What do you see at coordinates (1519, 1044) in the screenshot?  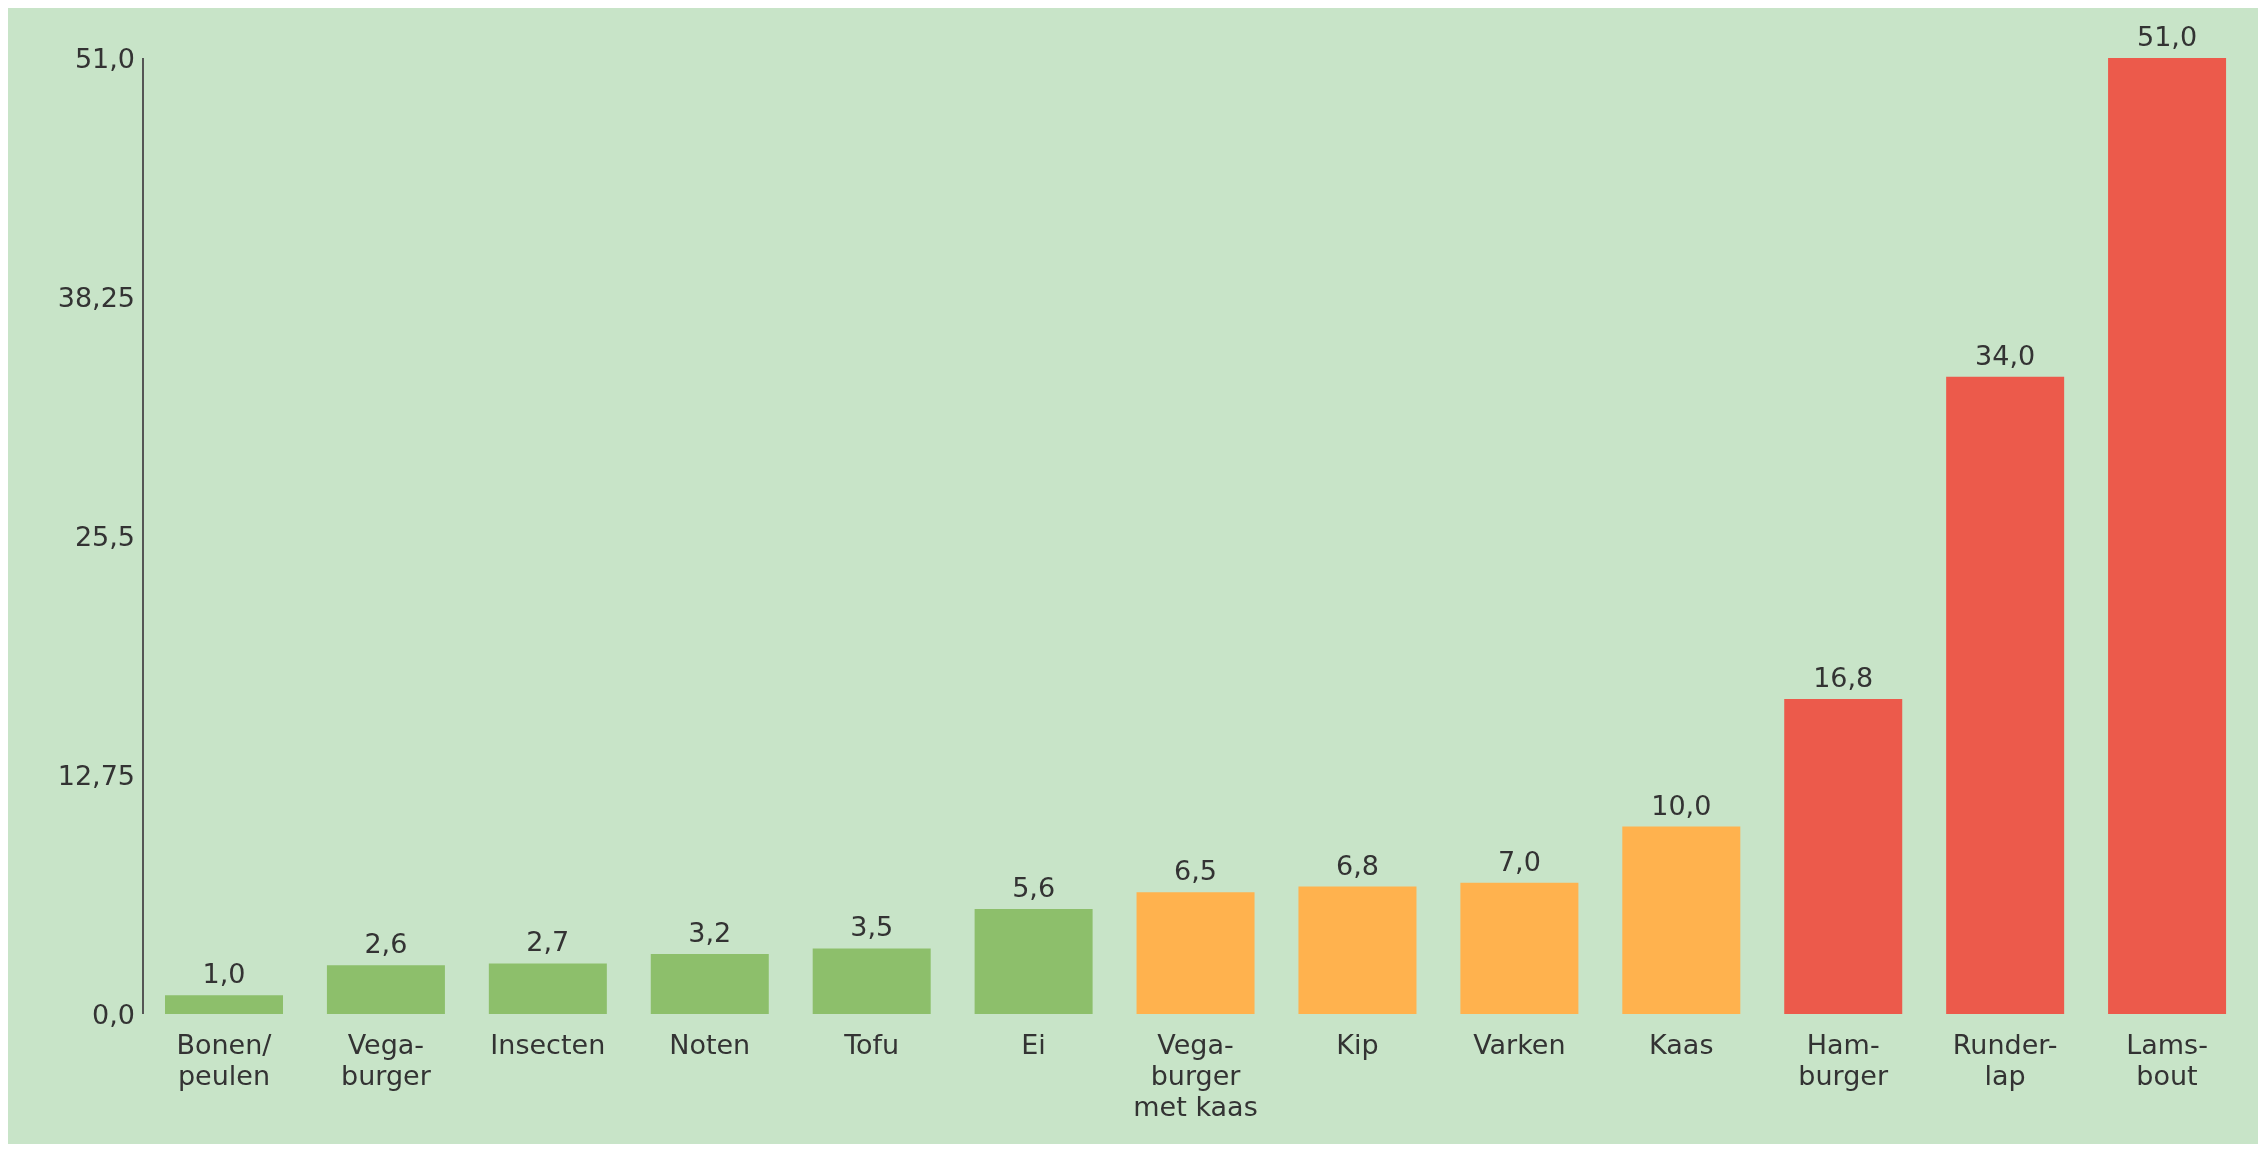 I see `x-tick-label: Varken` at bounding box center [1519, 1044].